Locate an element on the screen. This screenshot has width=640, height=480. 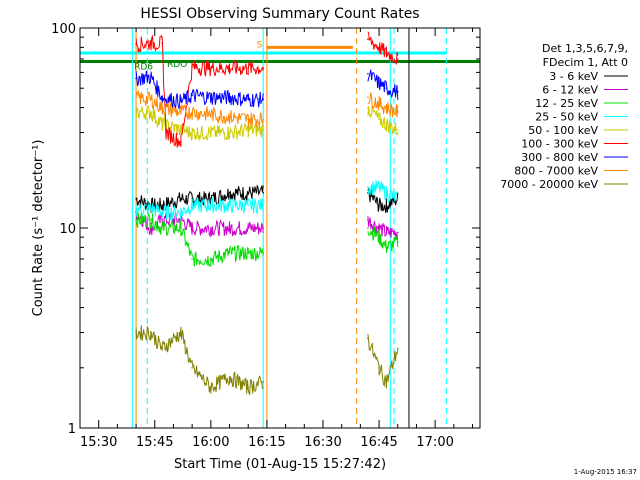
y-tick-label-2: 100 is located at coordinates (63, 29).